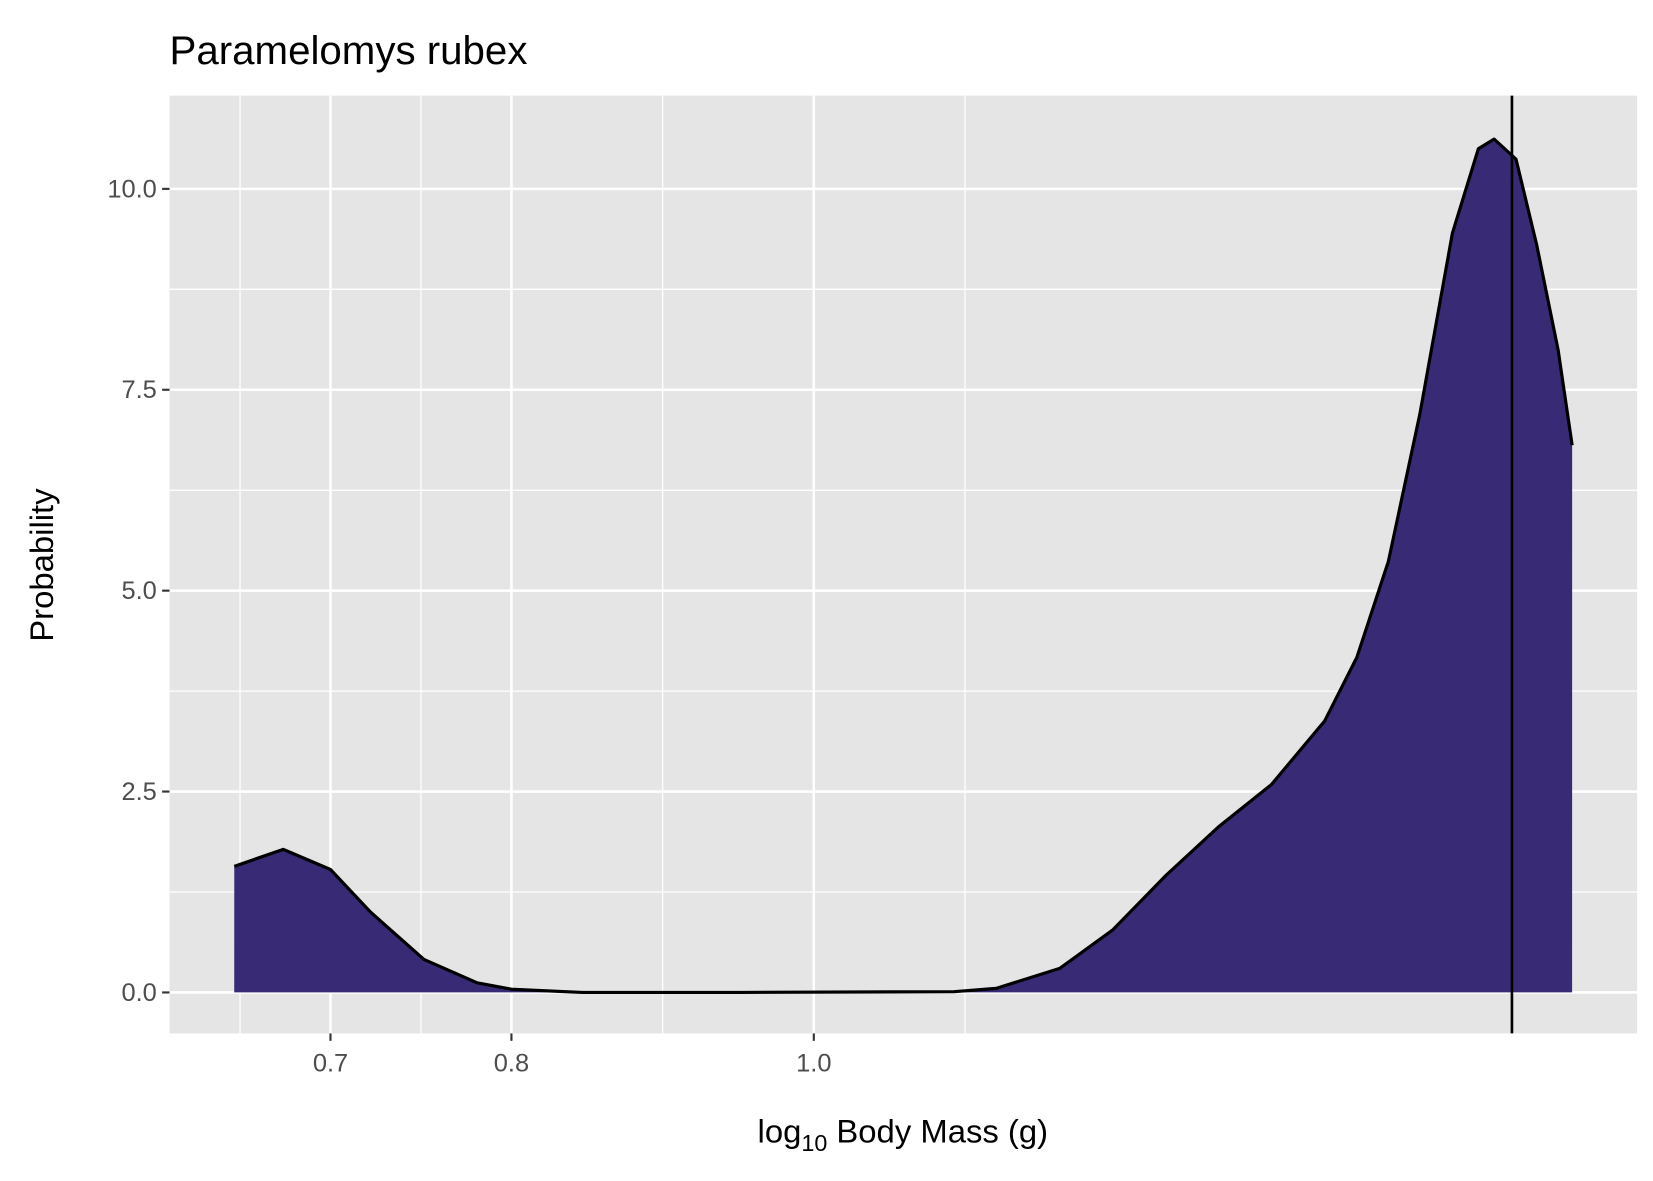  I want to click on x-axis-label: log10 Body Mass (g), so click(903, 1134).